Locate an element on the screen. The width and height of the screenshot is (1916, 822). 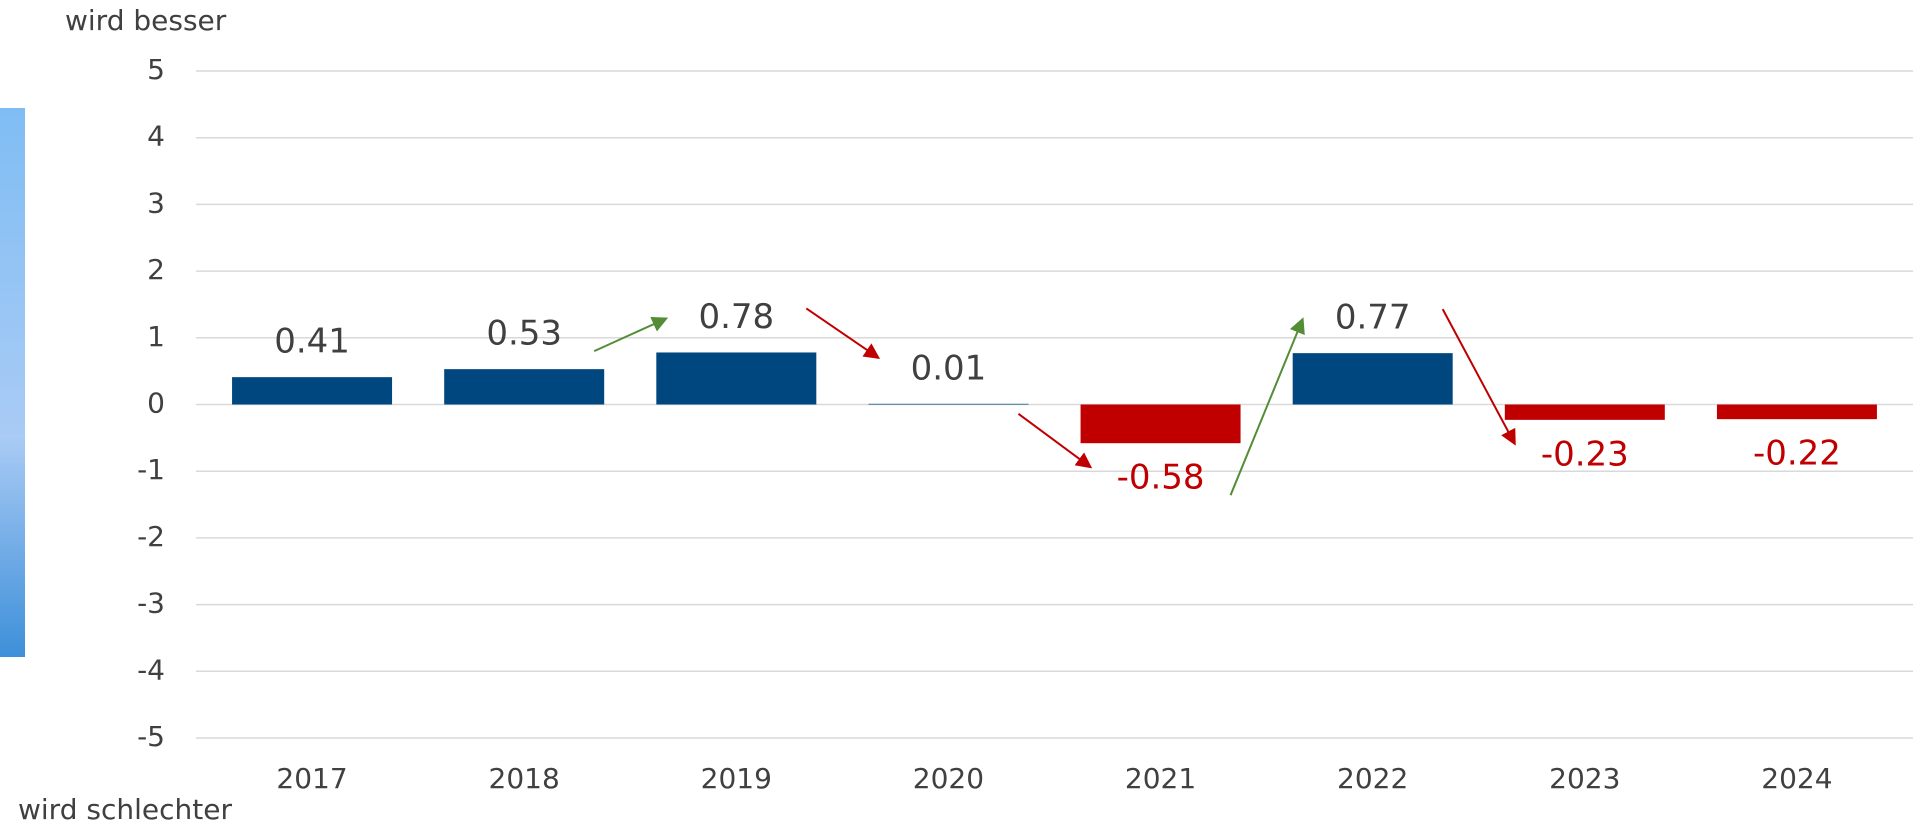
x-tick-label: 2017 is located at coordinates (311, 778).